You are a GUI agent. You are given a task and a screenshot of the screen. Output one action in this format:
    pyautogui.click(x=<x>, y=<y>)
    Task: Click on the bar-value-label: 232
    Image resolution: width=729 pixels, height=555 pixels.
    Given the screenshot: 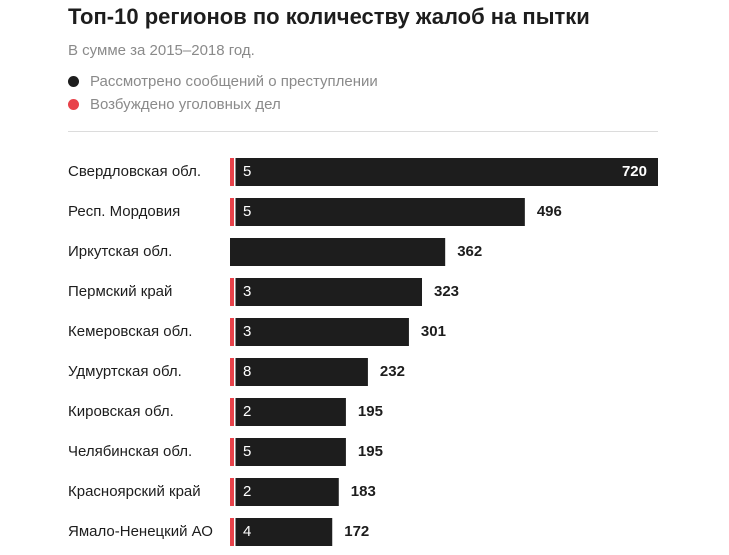 What is the action you would take?
    pyautogui.click(x=392, y=371)
    